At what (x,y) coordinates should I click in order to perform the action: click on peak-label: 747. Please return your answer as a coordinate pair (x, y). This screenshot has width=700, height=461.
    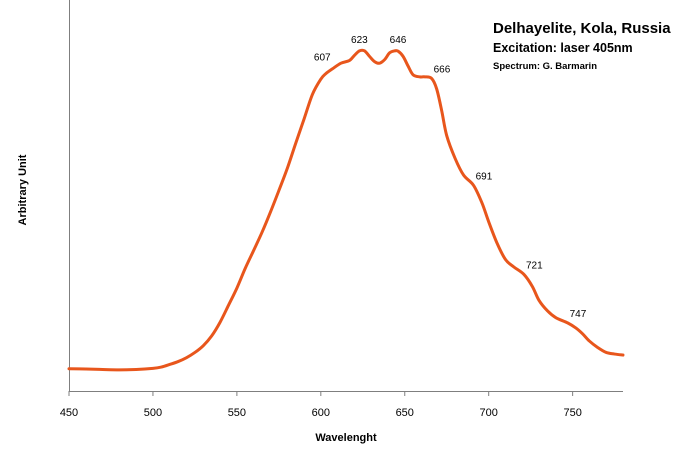
    Looking at the image, I should click on (578, 314).